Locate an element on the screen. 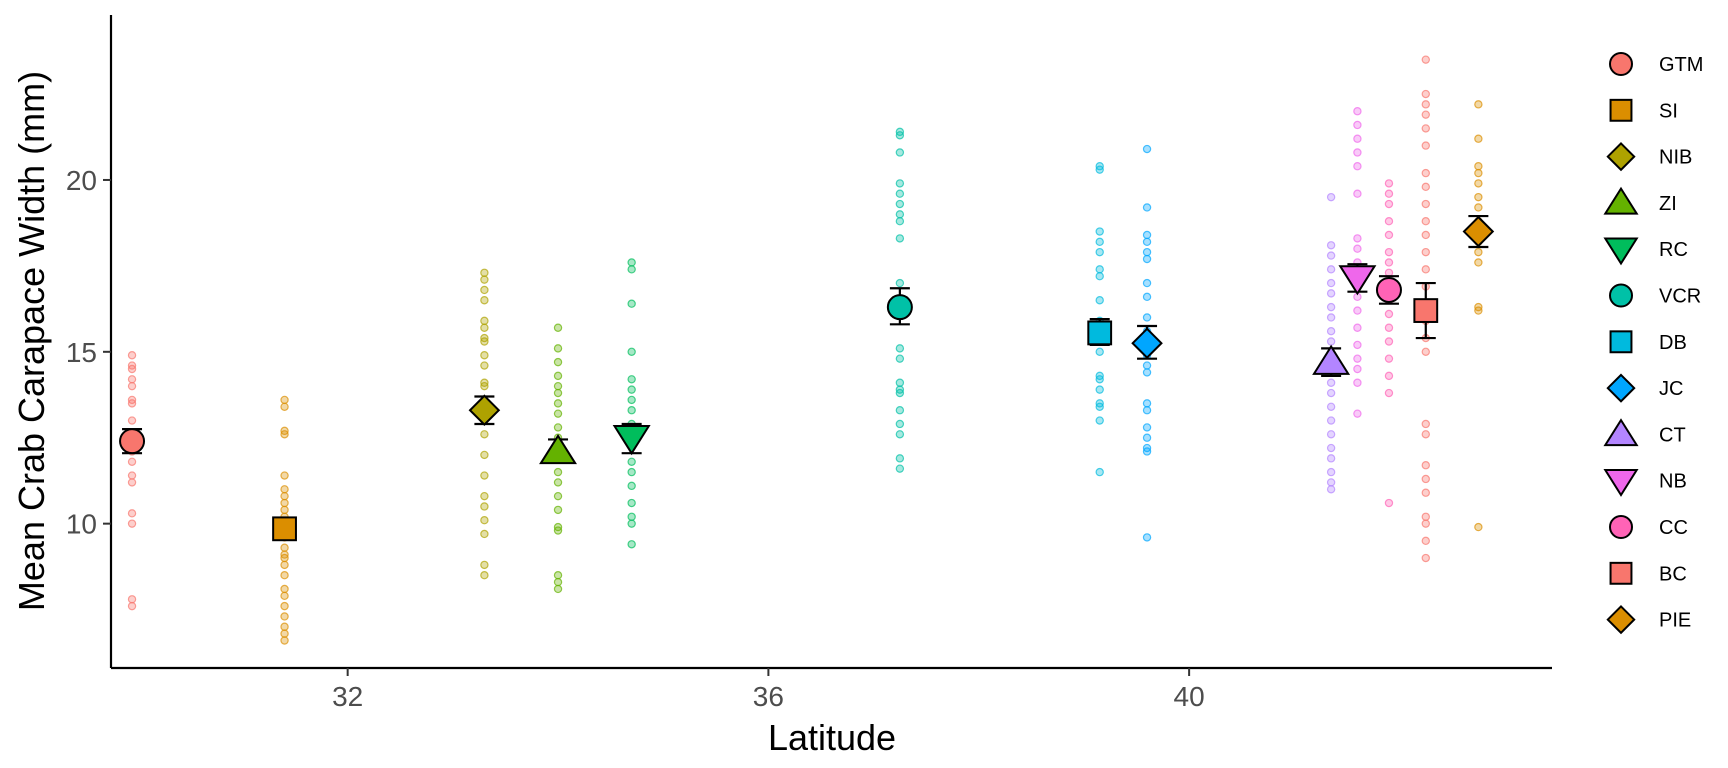 The image size is (1728, 768). x-axis-title: Latitude is located at coordinates (832, 737).